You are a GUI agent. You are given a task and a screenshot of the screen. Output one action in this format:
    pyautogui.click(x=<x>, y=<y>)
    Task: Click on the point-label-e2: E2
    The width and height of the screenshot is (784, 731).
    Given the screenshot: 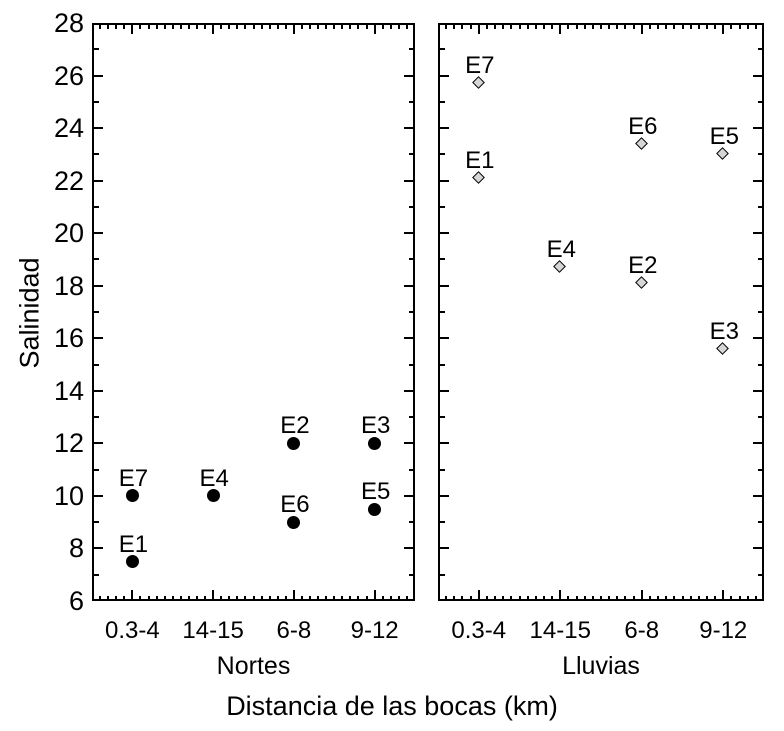 What is the action you would take?
    pyautogui.click(x=643, y=266)
    